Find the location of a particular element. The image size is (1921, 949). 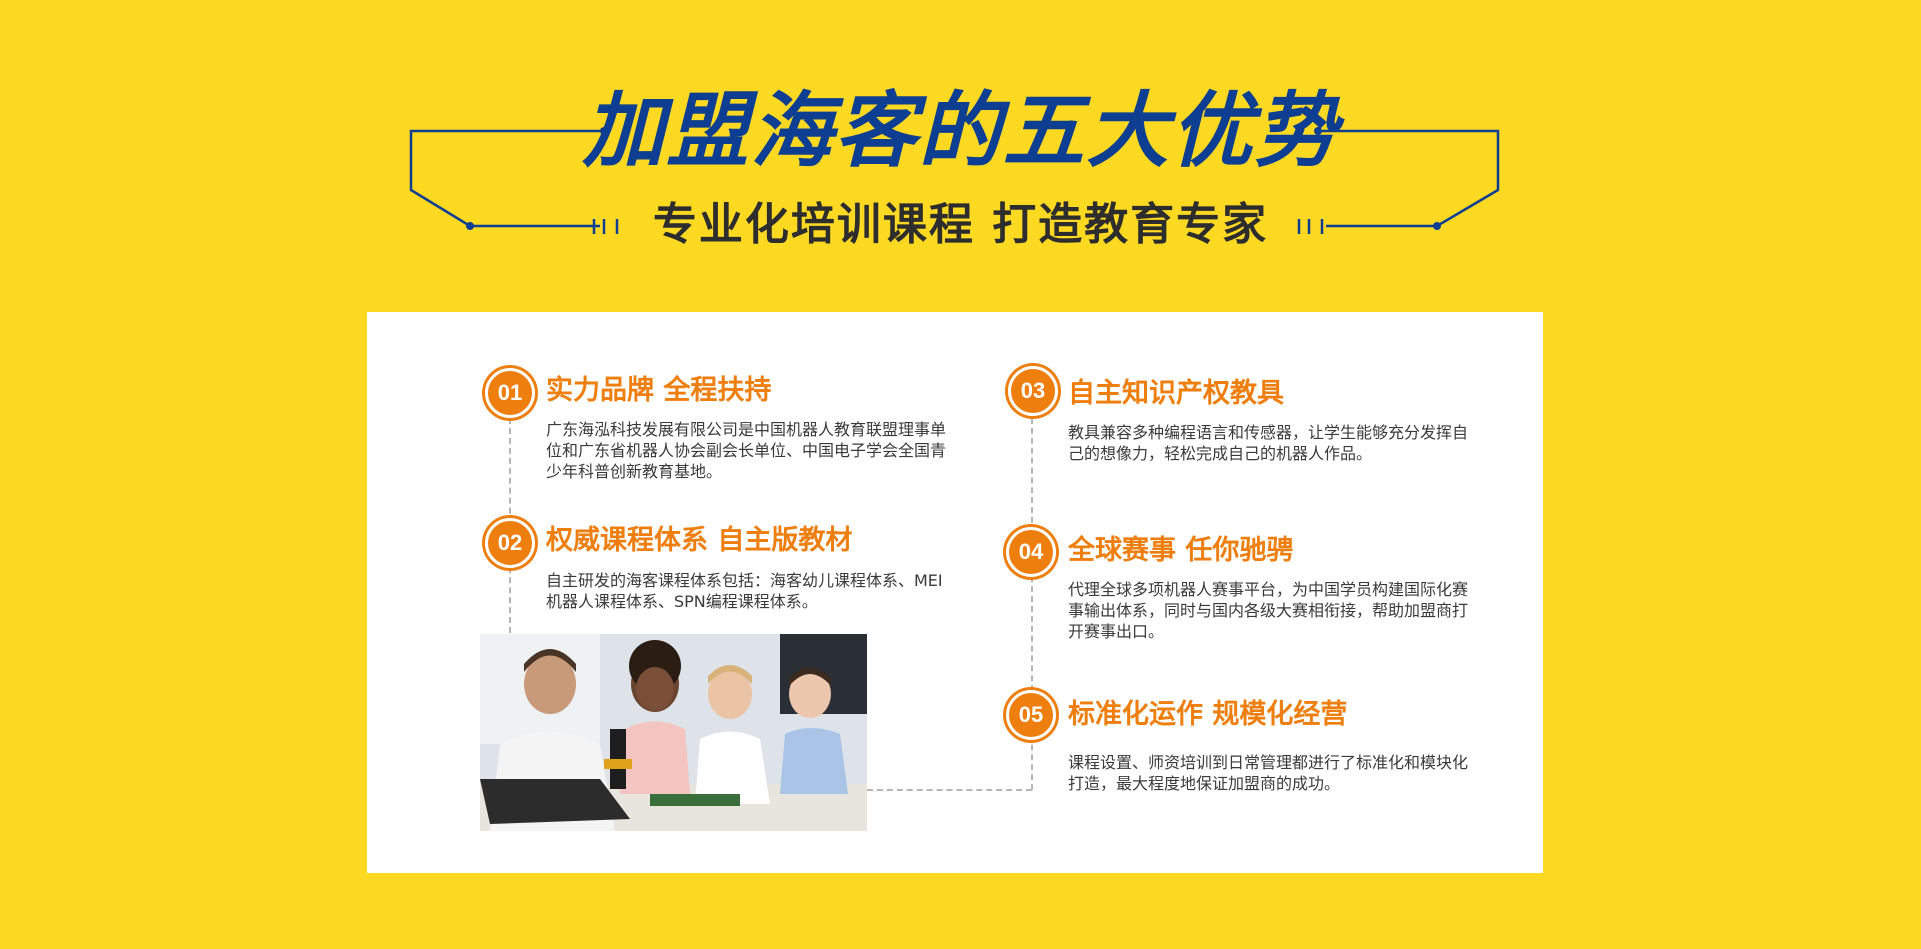

advantage-title-05: 标准化运作 规模化经营 is located at coordinates (1208, 714).